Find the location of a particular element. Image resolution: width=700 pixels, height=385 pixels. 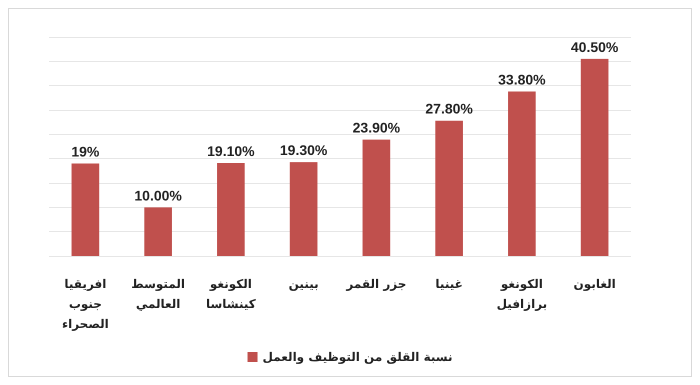

data-label: 23.90% is located at coordinates (376, 128).